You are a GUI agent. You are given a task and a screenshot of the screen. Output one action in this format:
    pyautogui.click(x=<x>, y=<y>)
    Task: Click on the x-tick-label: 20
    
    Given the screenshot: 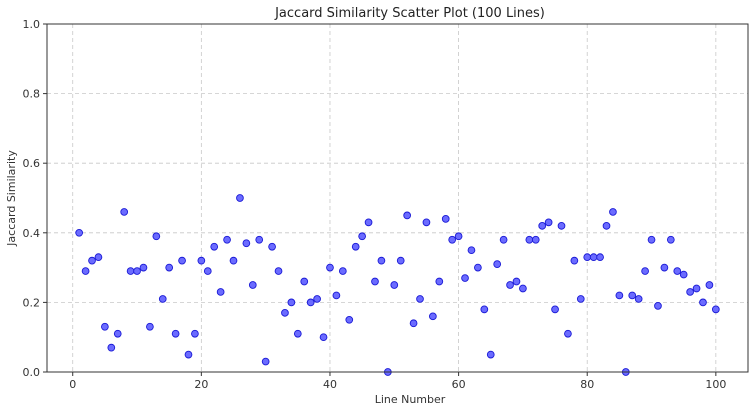 What is the action you would take?
    pyautogui.click(x=201, y=384)
    